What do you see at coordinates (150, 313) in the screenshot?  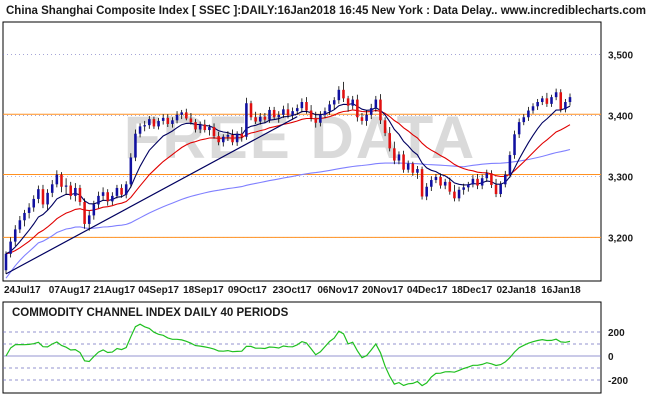 I see `cci-title: COMMODITY CHANNEL INDEX DAILY 40 PERIODS` at bounding box center [150, 313].